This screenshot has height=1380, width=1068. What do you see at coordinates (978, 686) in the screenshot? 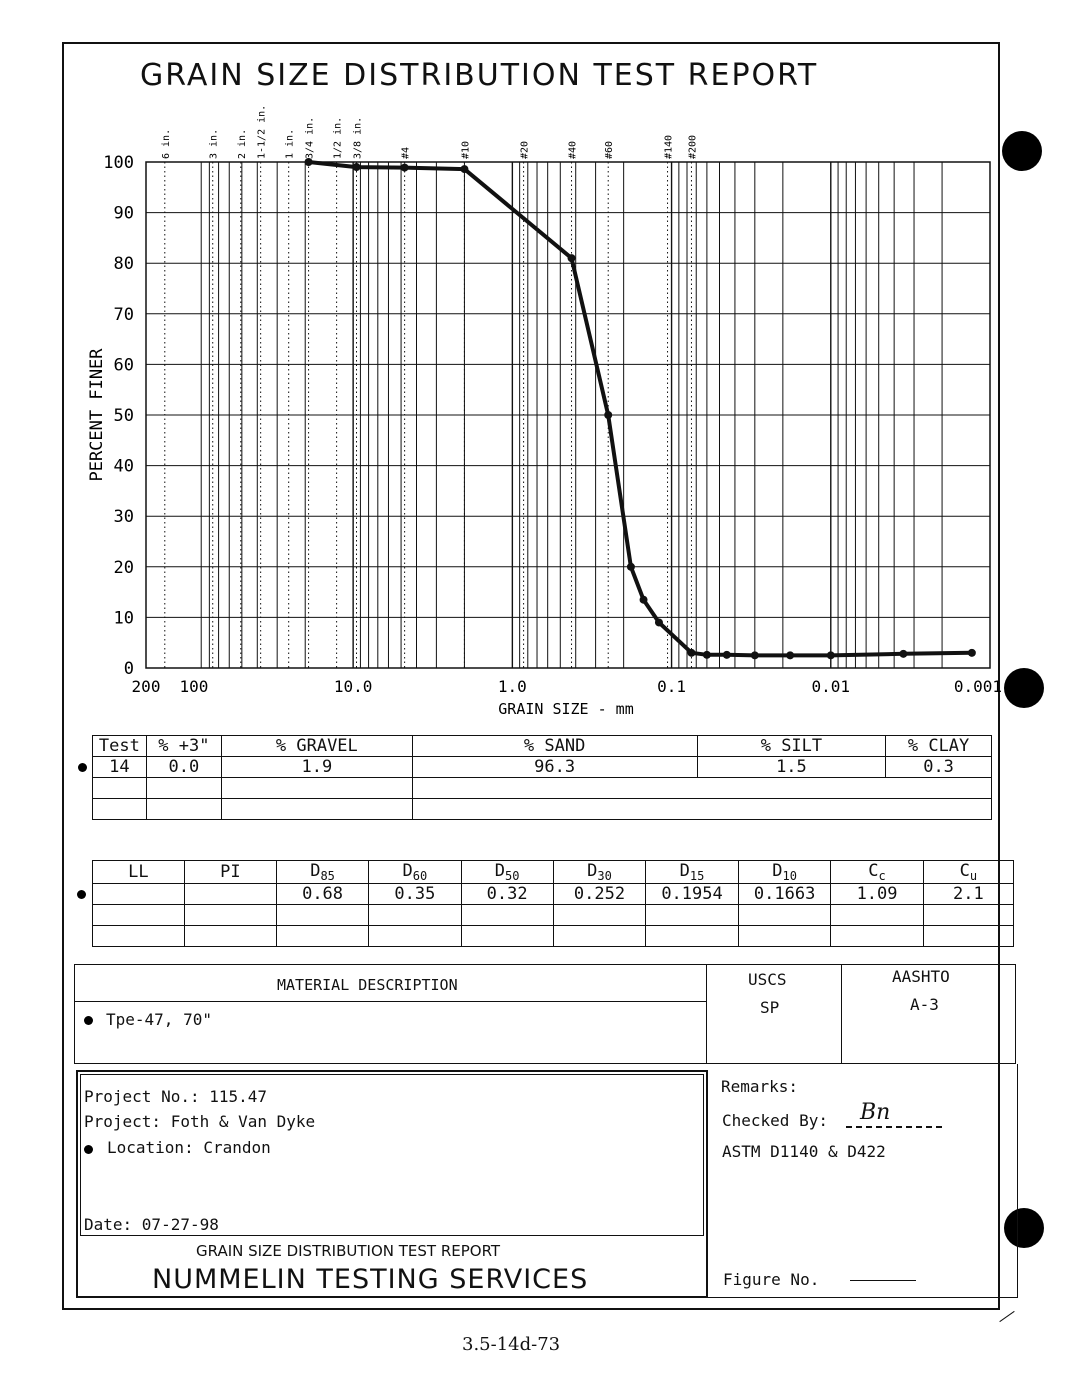
I see `x-tick-label: 0.001` at bounding box center [978, 686].